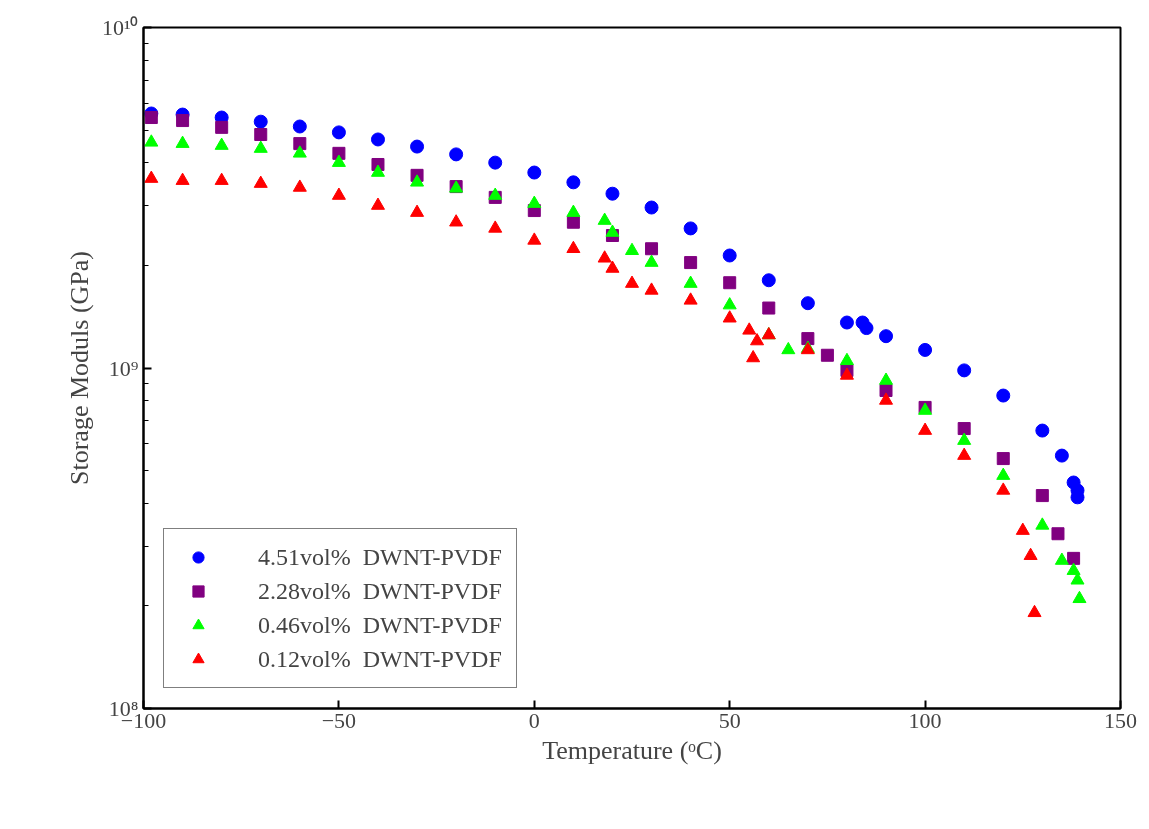 The width and height of the screenshot is (1149, 829). Describe the element at coordinates (380, 591) in the screenshot. I see `legend-label: 2.28vol% DWNT-PVDF` at that location.